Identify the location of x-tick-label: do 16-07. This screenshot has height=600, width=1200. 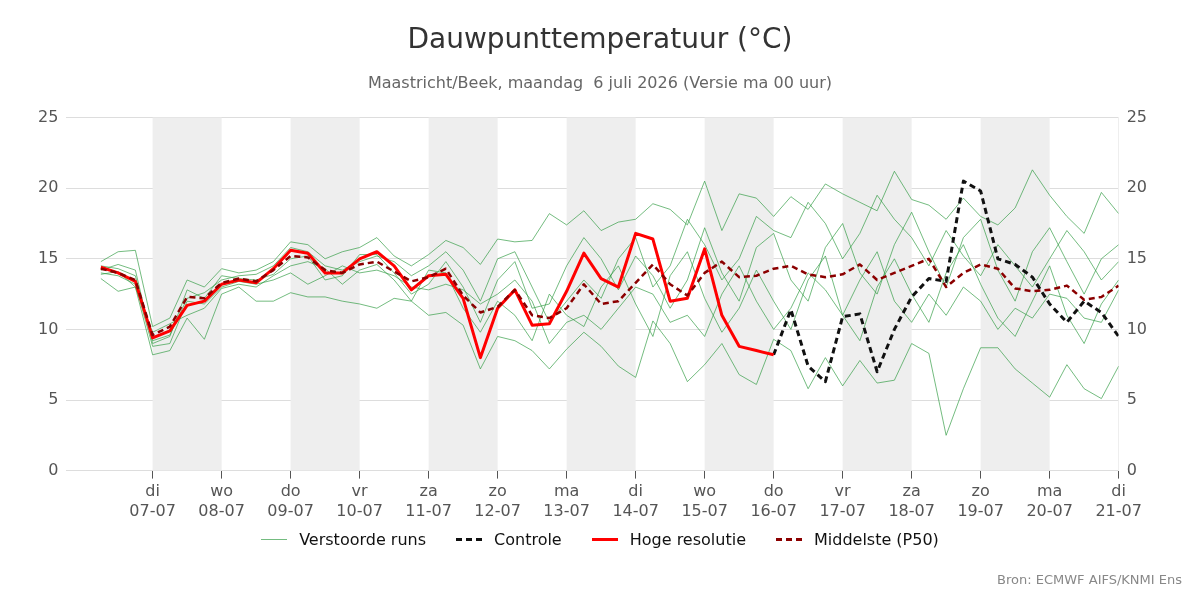
(773, 500).